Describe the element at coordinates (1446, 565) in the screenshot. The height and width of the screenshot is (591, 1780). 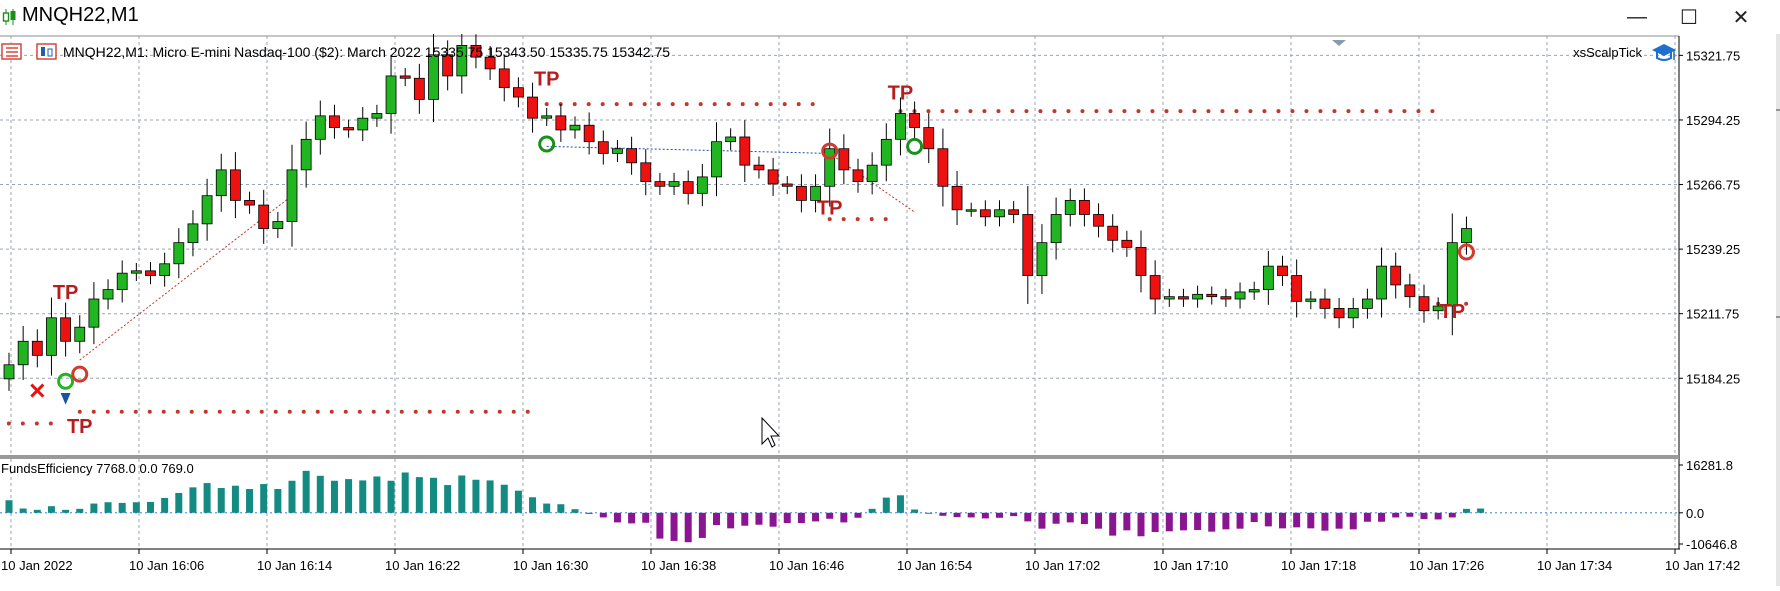
I see `time-tick-label: 10 Jan 17:26` at that location.